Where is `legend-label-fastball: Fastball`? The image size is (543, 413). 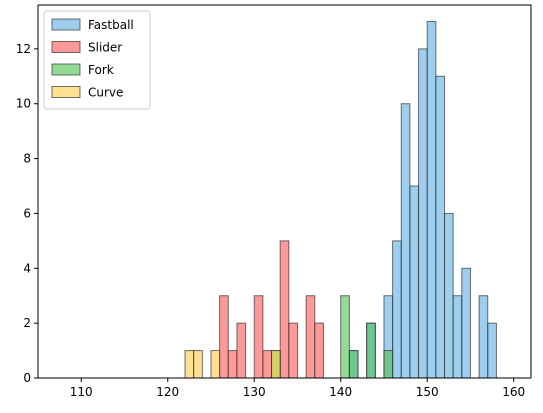 legend-label-fastball: Fastball is located at coordinates (111, 25).